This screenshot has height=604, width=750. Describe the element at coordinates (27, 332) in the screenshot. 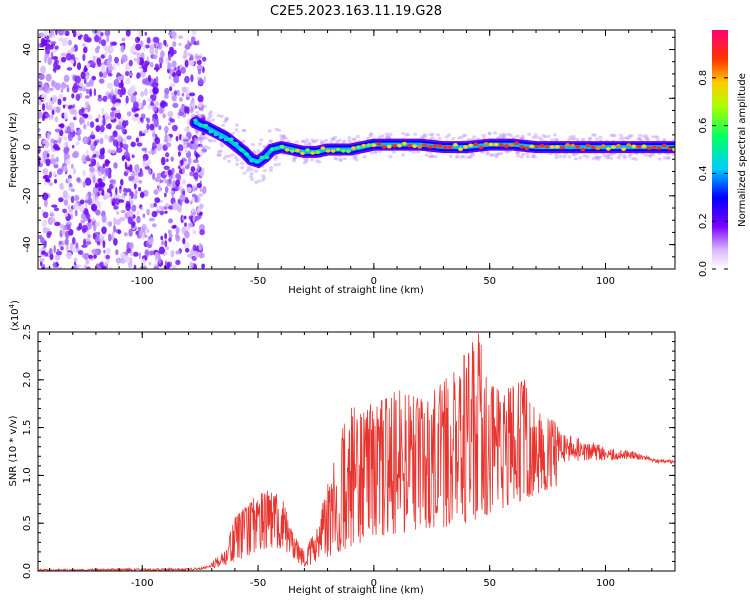

I see `snr-ytick-label: 2.5` at that location.